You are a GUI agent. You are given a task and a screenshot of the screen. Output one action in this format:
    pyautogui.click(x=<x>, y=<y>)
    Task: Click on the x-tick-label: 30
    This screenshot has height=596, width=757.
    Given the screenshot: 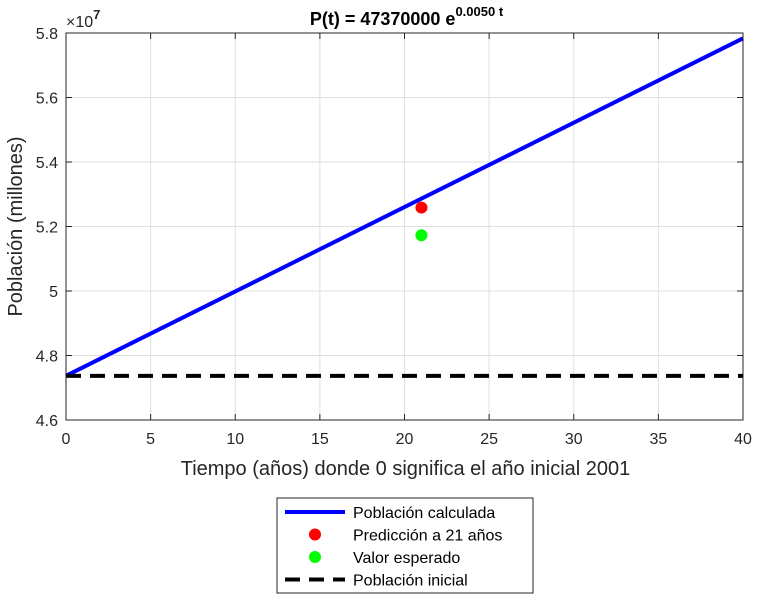 What is the action you would take?
    pyautogui.click(x=574, y=439)
    